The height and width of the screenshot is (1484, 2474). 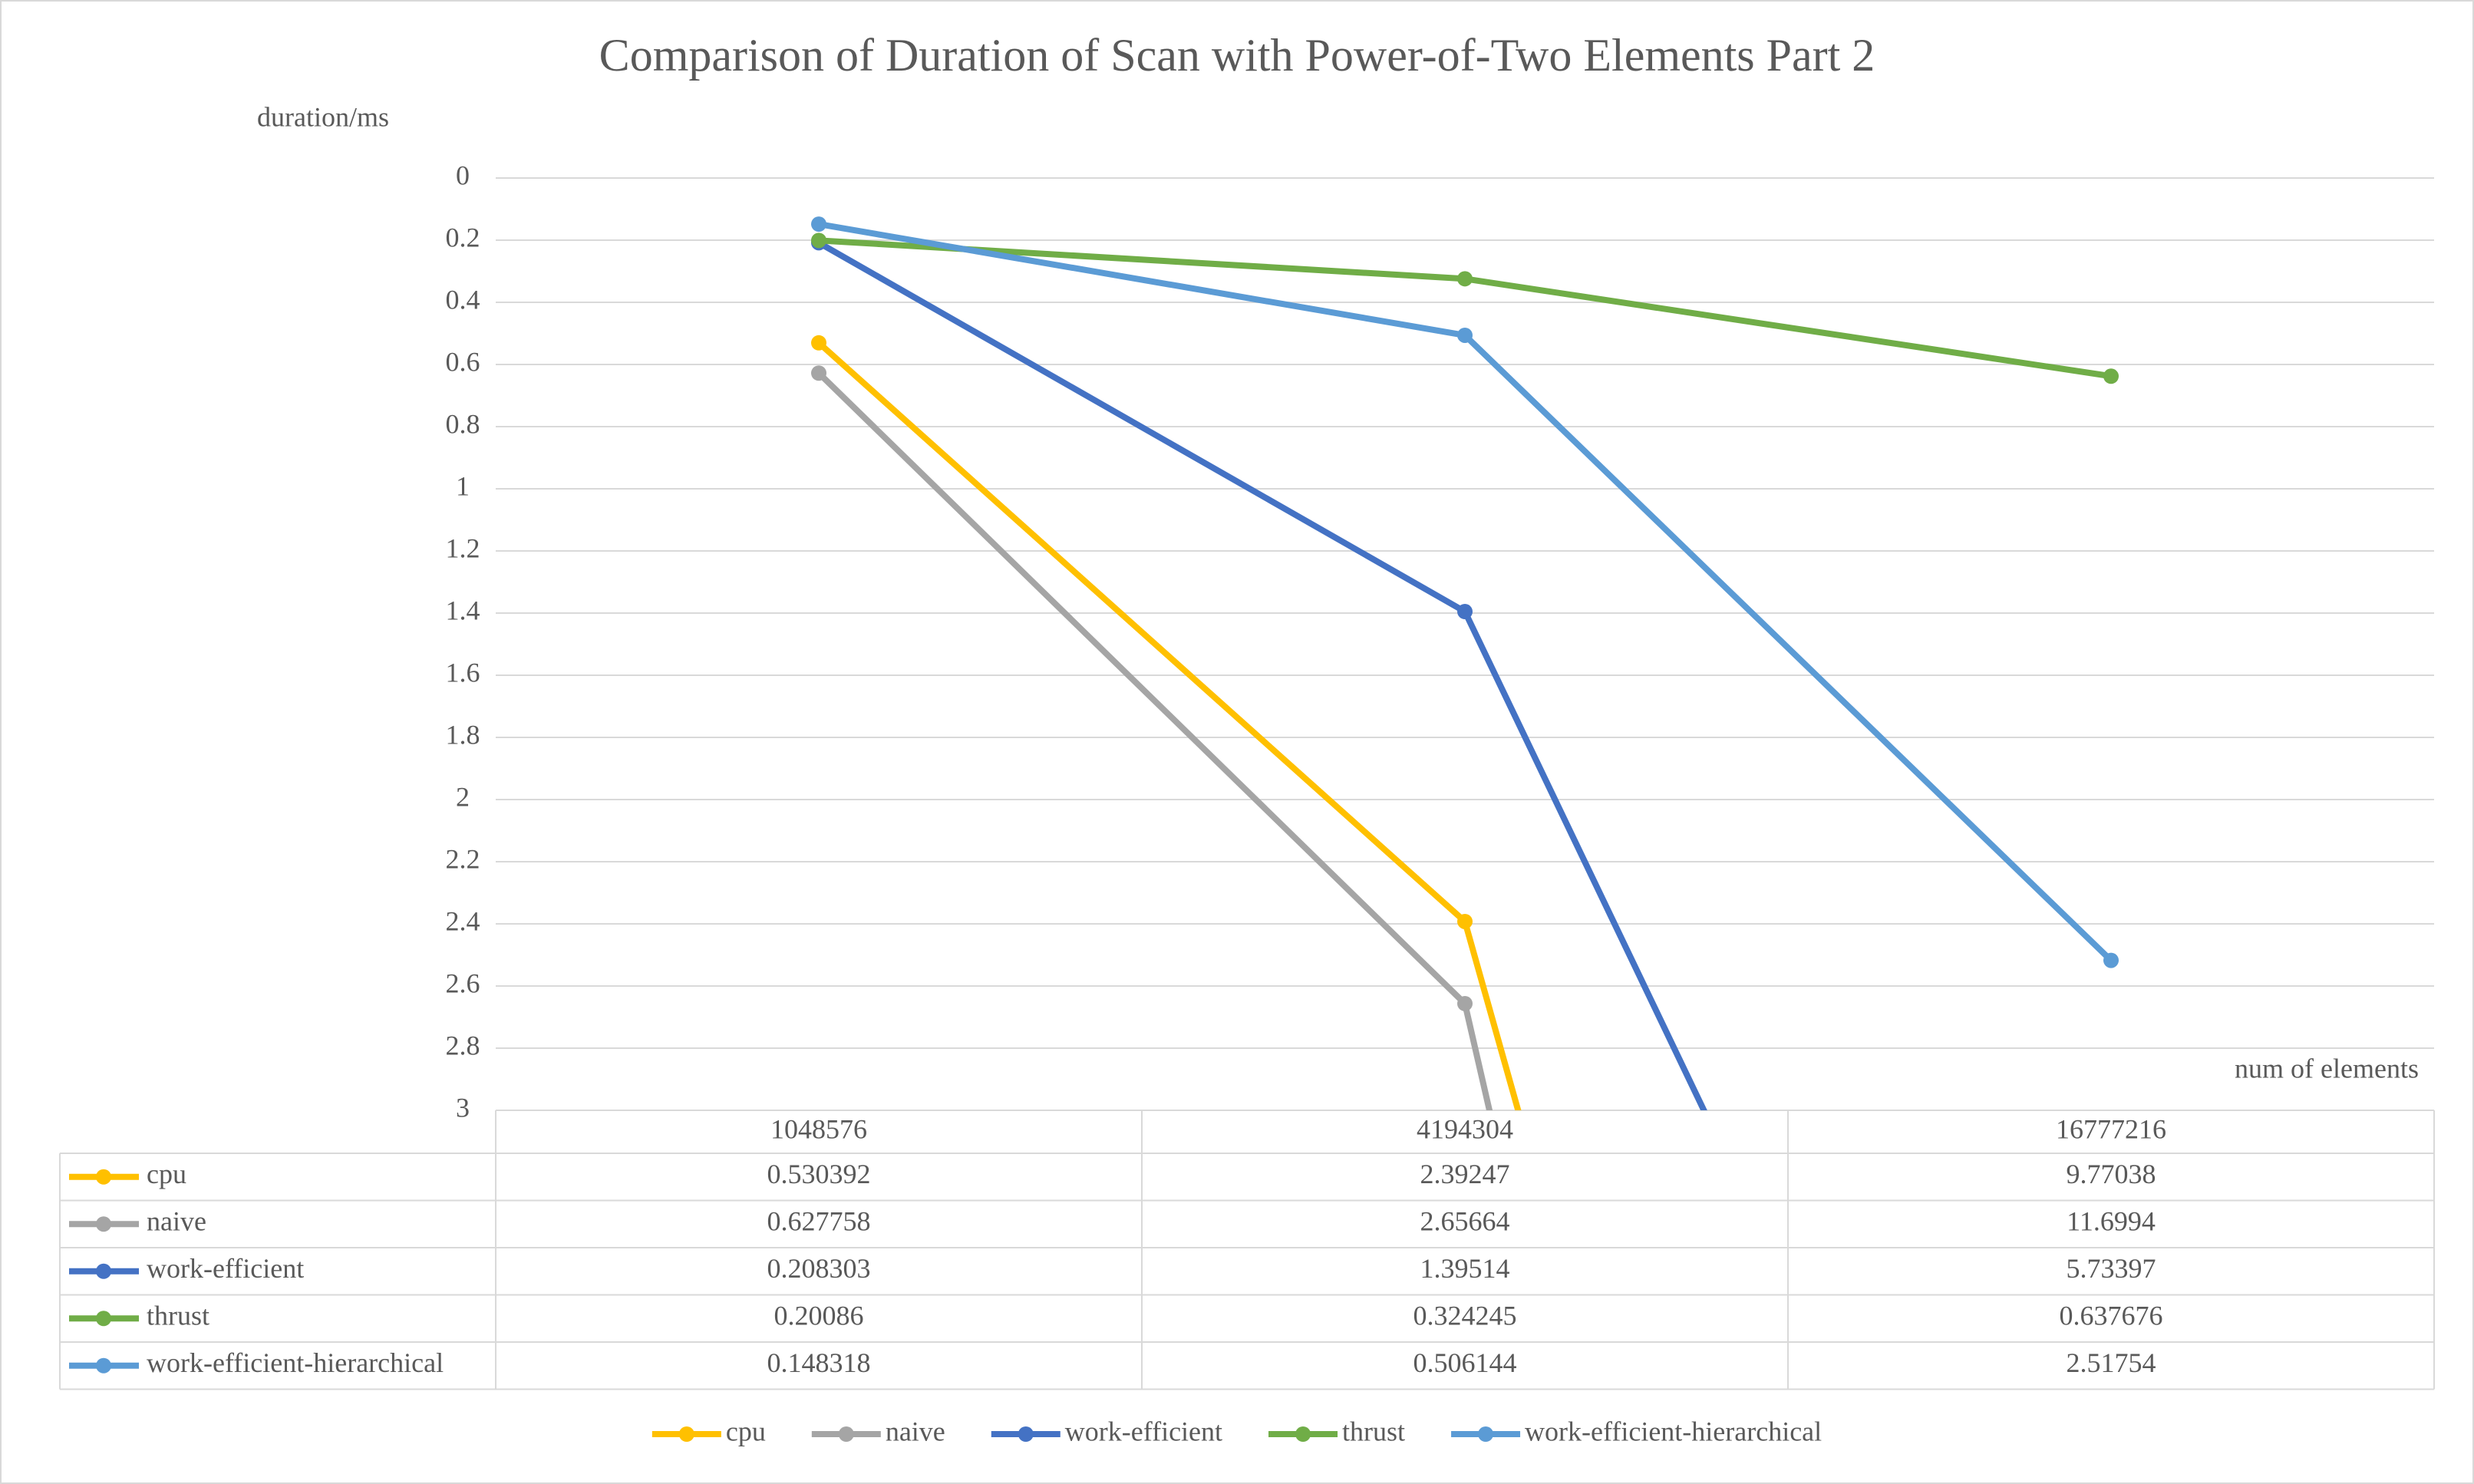 I want to click on y-tick-label: 0.4, so click(x=463, y=300).